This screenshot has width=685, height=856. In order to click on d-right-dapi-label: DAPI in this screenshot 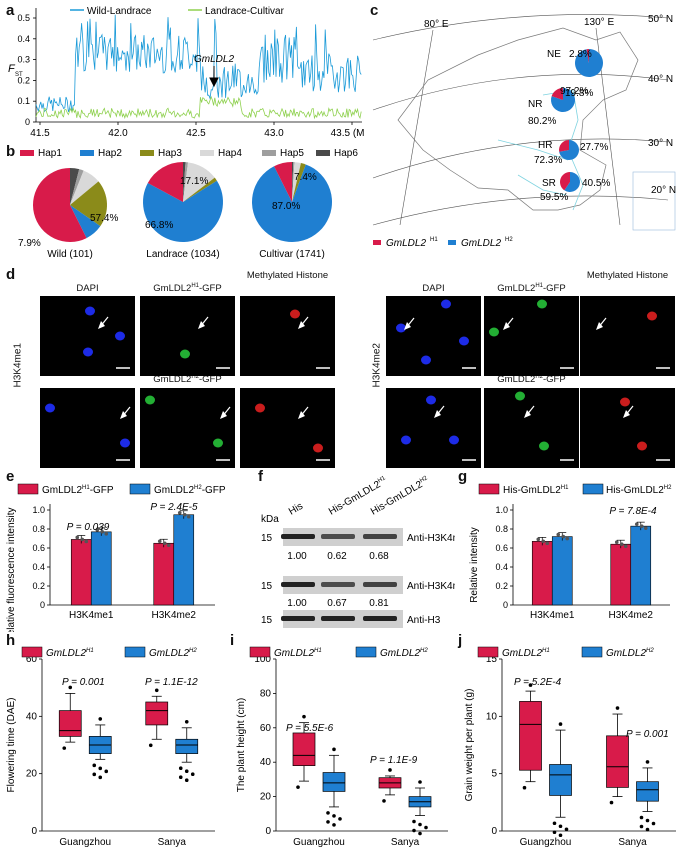, I will do `click(433, 288)`.